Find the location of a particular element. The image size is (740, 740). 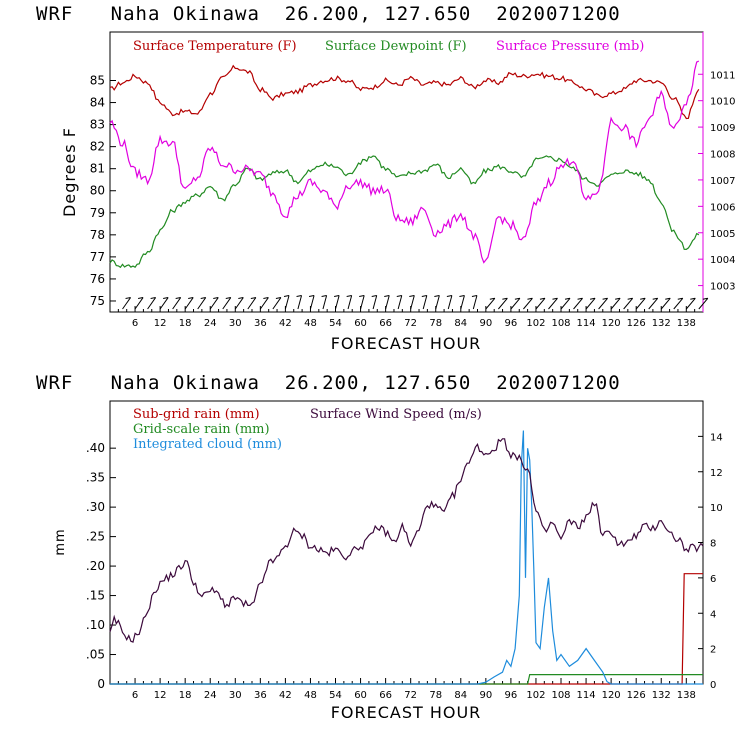

x-tick-label: 78 is located at coordinates (435, 323).